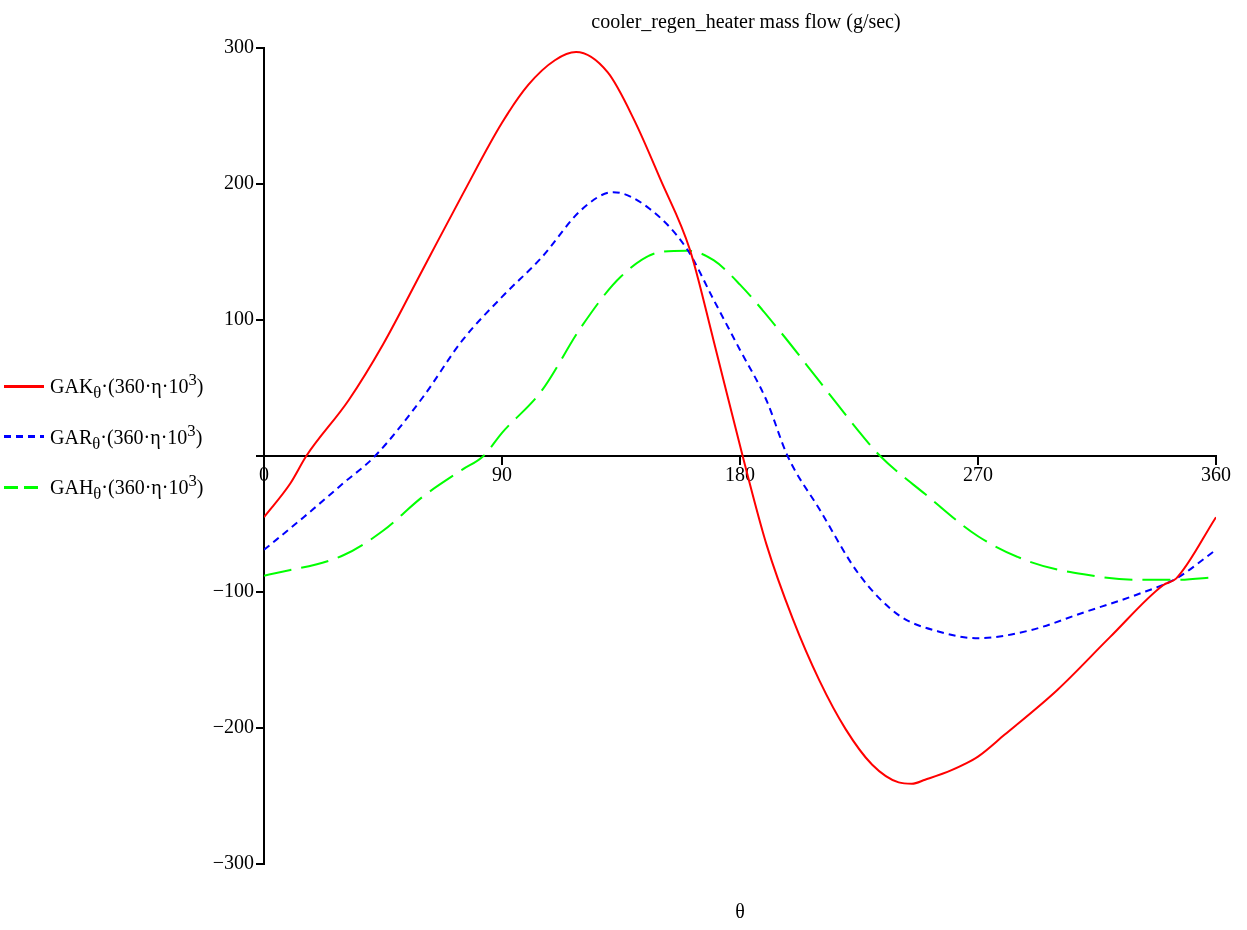 The height and width of the screenshot is (930, 1247). What do you see at coordinates (233, 726) in the screenshot?
I see `y-tick-label: −200` at bounding box center [233, 726].